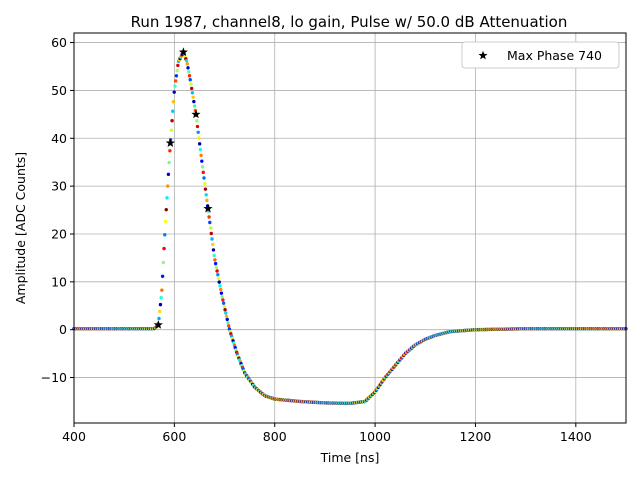  I want to click on x-tick-label: 800, so click(275, 436).